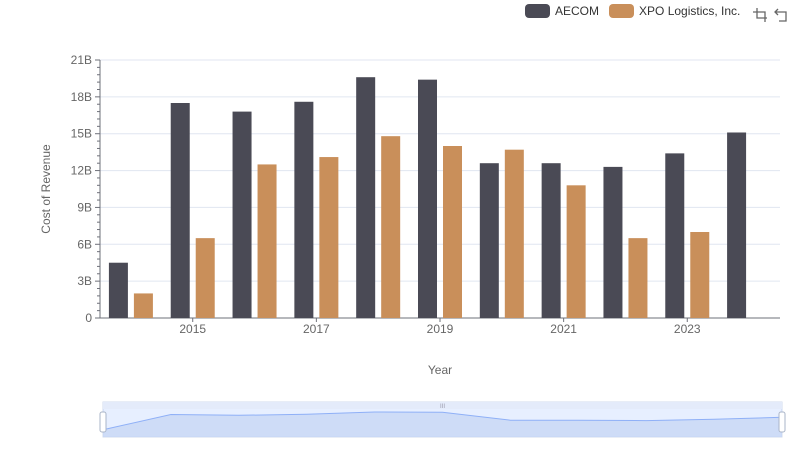  What do you see at coordinates (205, 278) in the screenshot?
I see `bar-xpo-logistics-inc--2015` at bounding box center [205, 278].